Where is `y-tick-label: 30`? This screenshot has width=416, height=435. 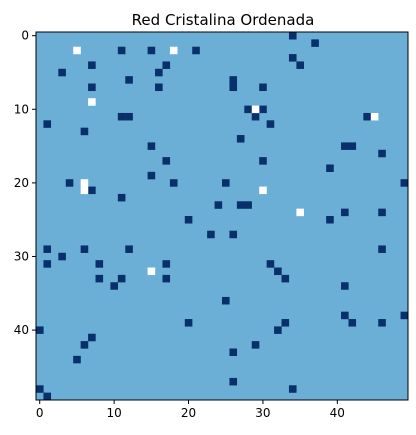
y-tick-label: 30 is located at coordinates (21, 256).